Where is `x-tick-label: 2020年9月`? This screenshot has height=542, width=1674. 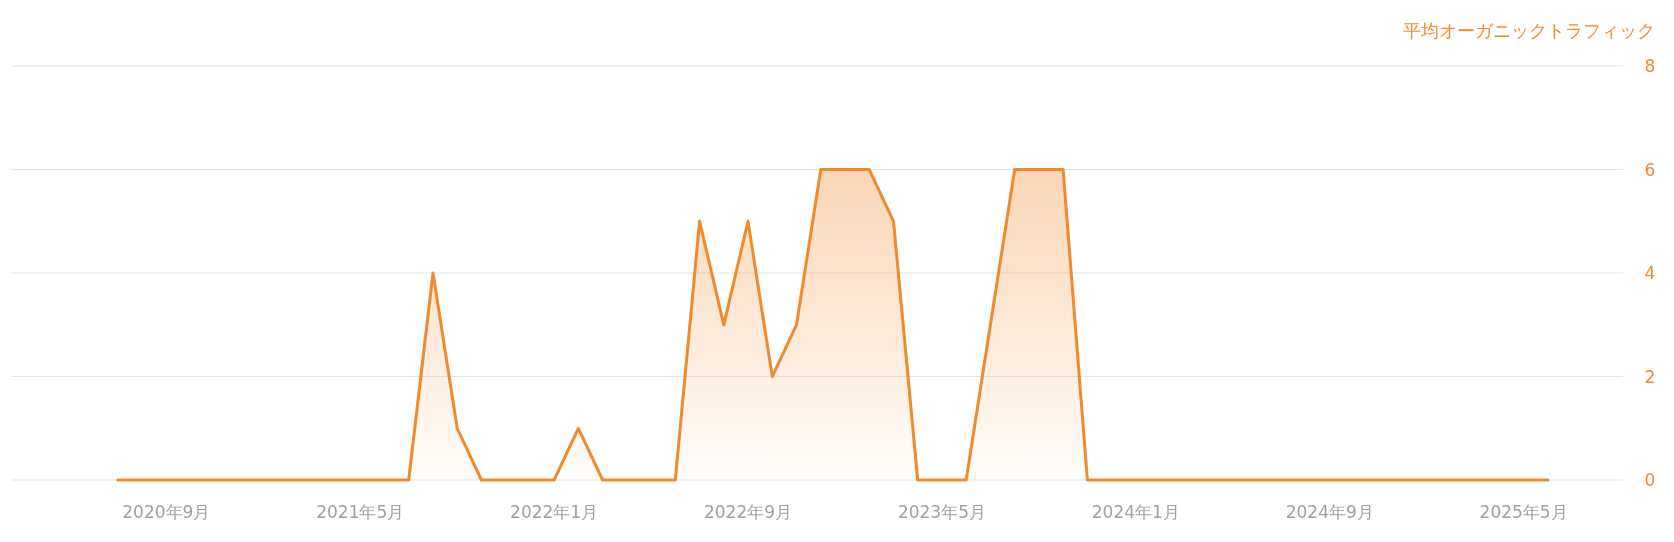
x-tick-label: 2020年9月 is located at coordinates (166, 512).